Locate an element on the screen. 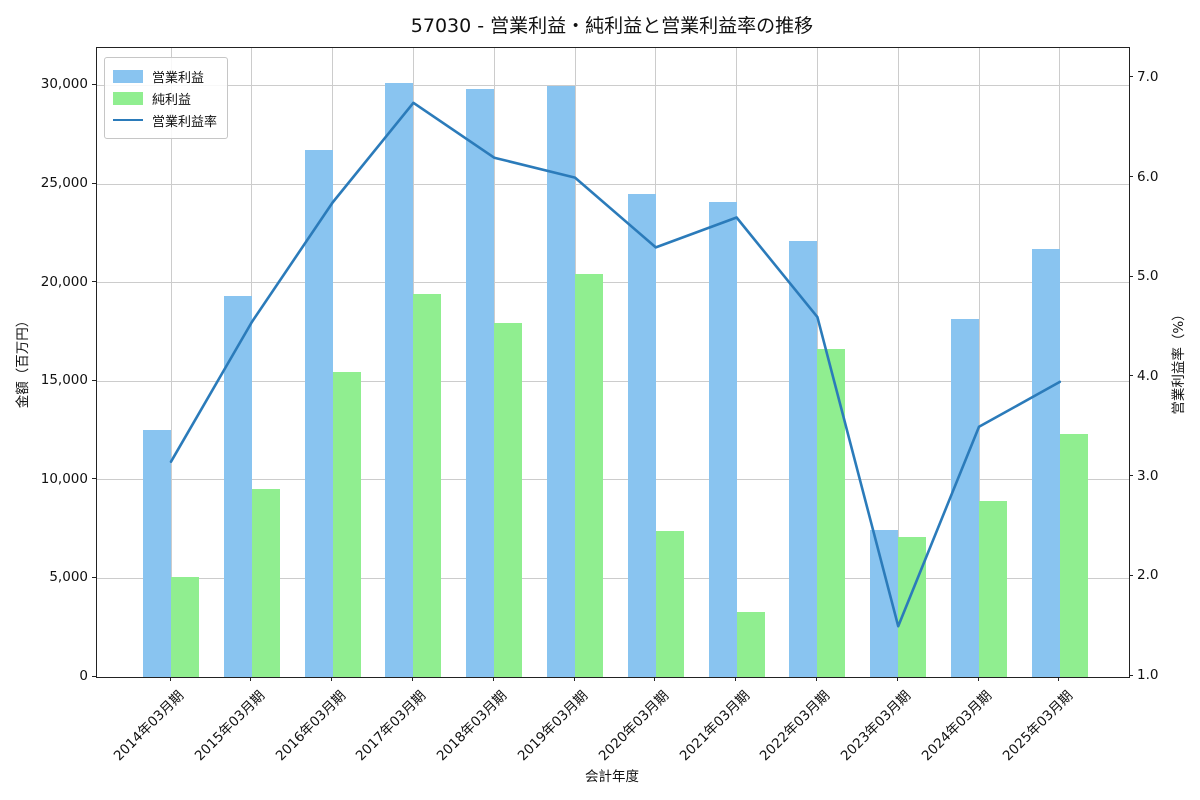 This screenshot has height=800, width=1200. legend-label: 純利益 is located at coordinates (172, 100).